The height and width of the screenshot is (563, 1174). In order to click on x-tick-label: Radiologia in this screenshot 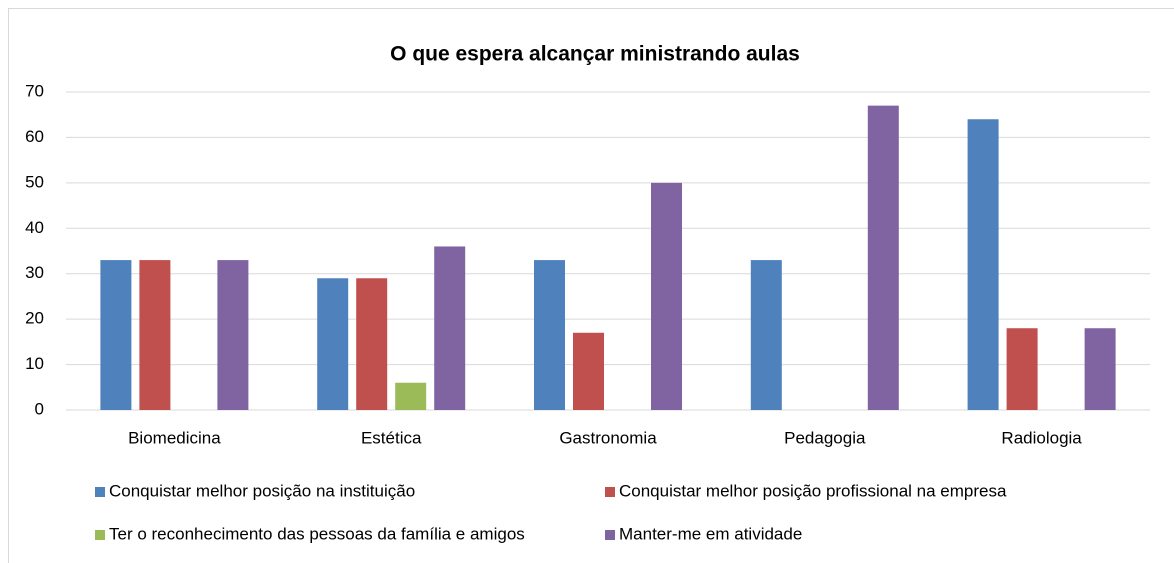, I will do `click(1041, 437)`.